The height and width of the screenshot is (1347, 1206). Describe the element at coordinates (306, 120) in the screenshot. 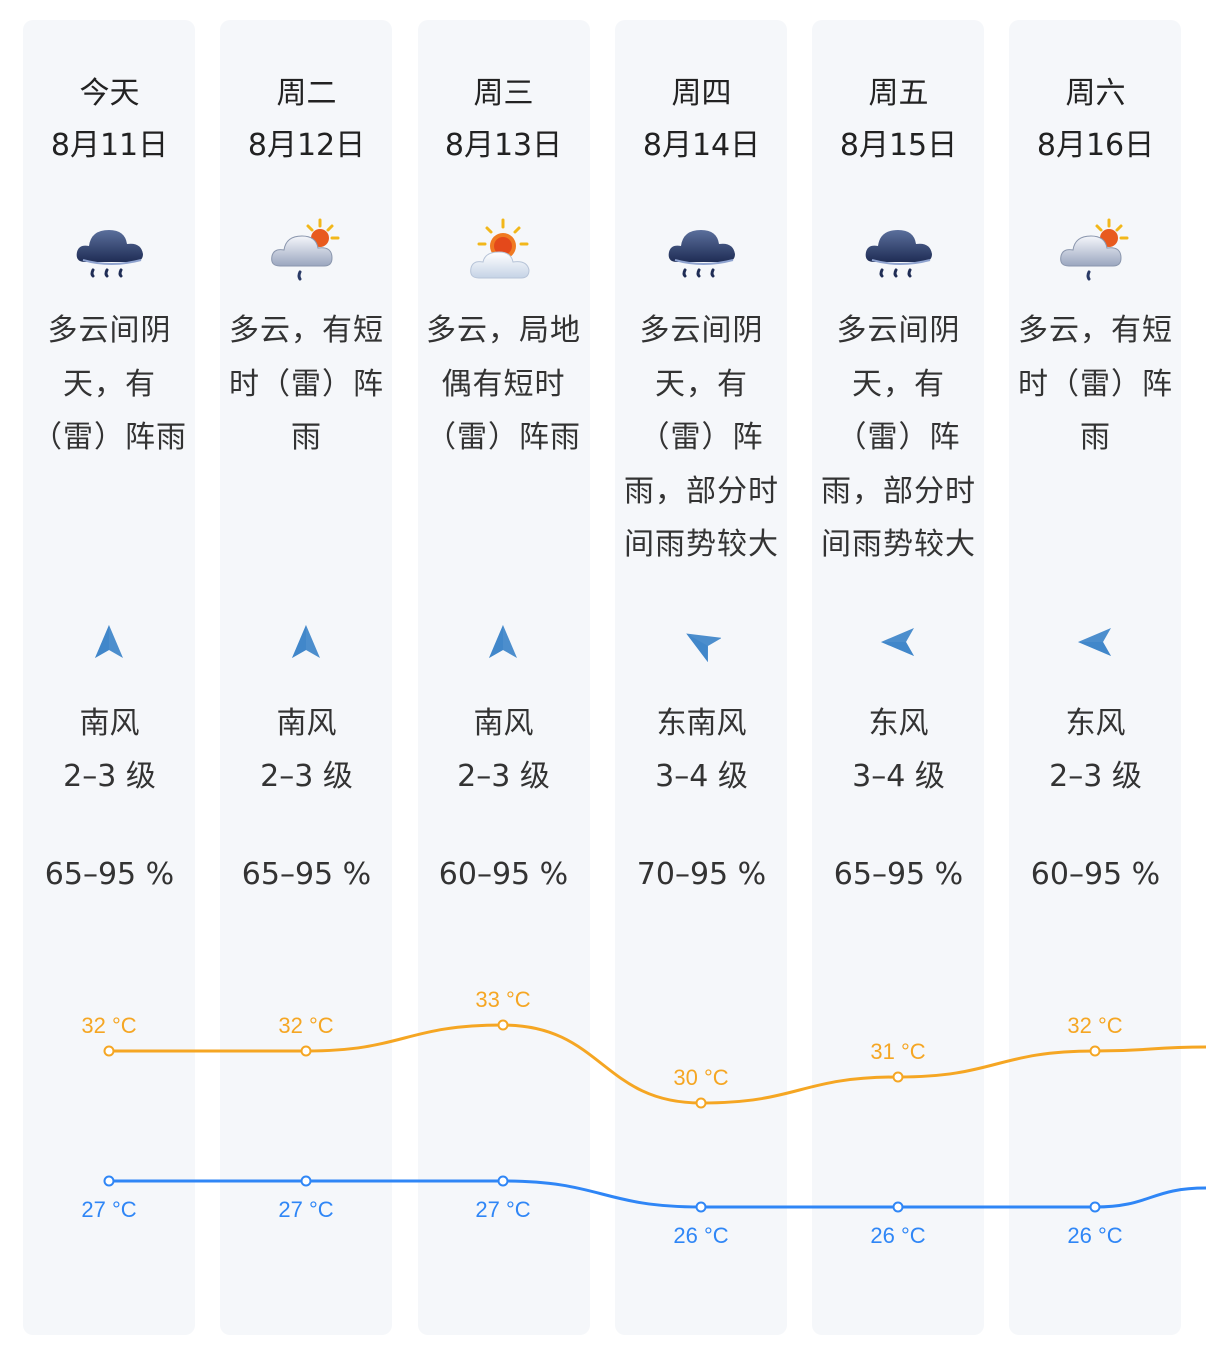

I see `day-header: 周二 8月12日` at that location.